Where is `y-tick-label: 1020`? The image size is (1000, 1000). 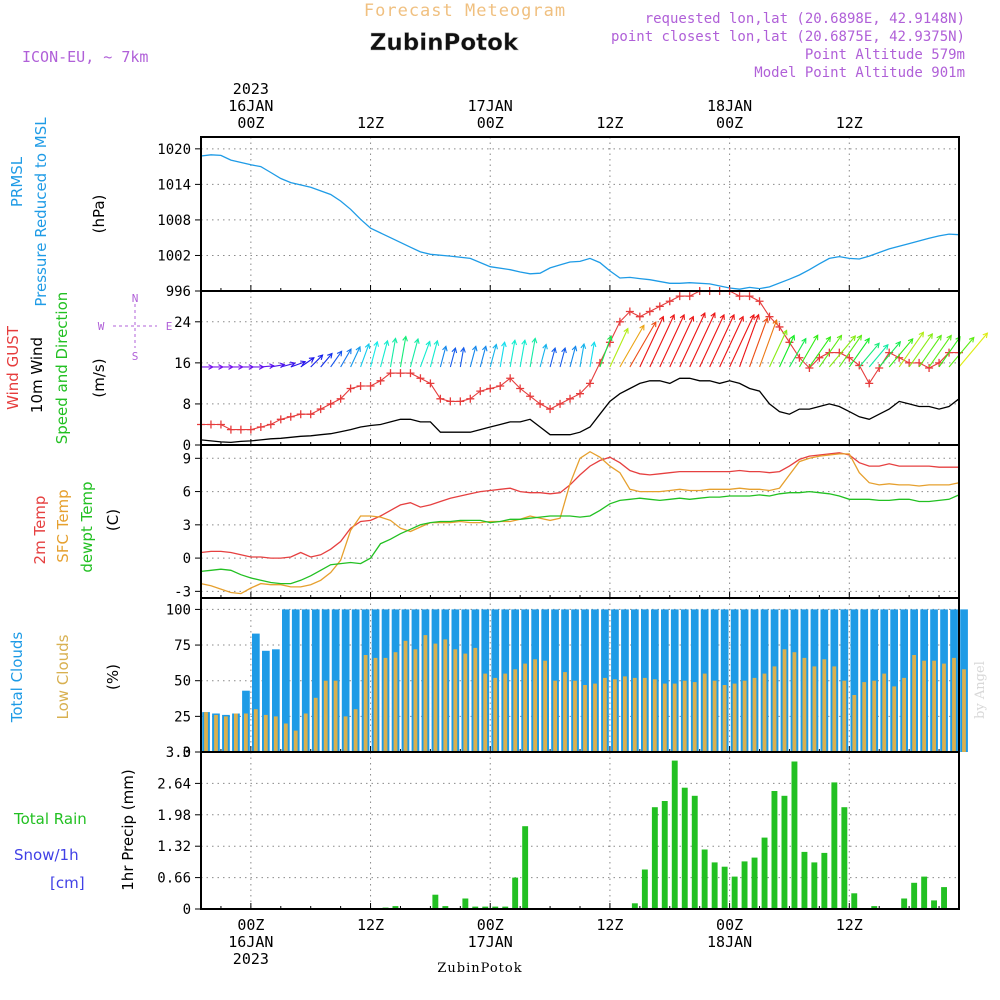
y-tick-label: 1020 is located at coordinates (174, 150).